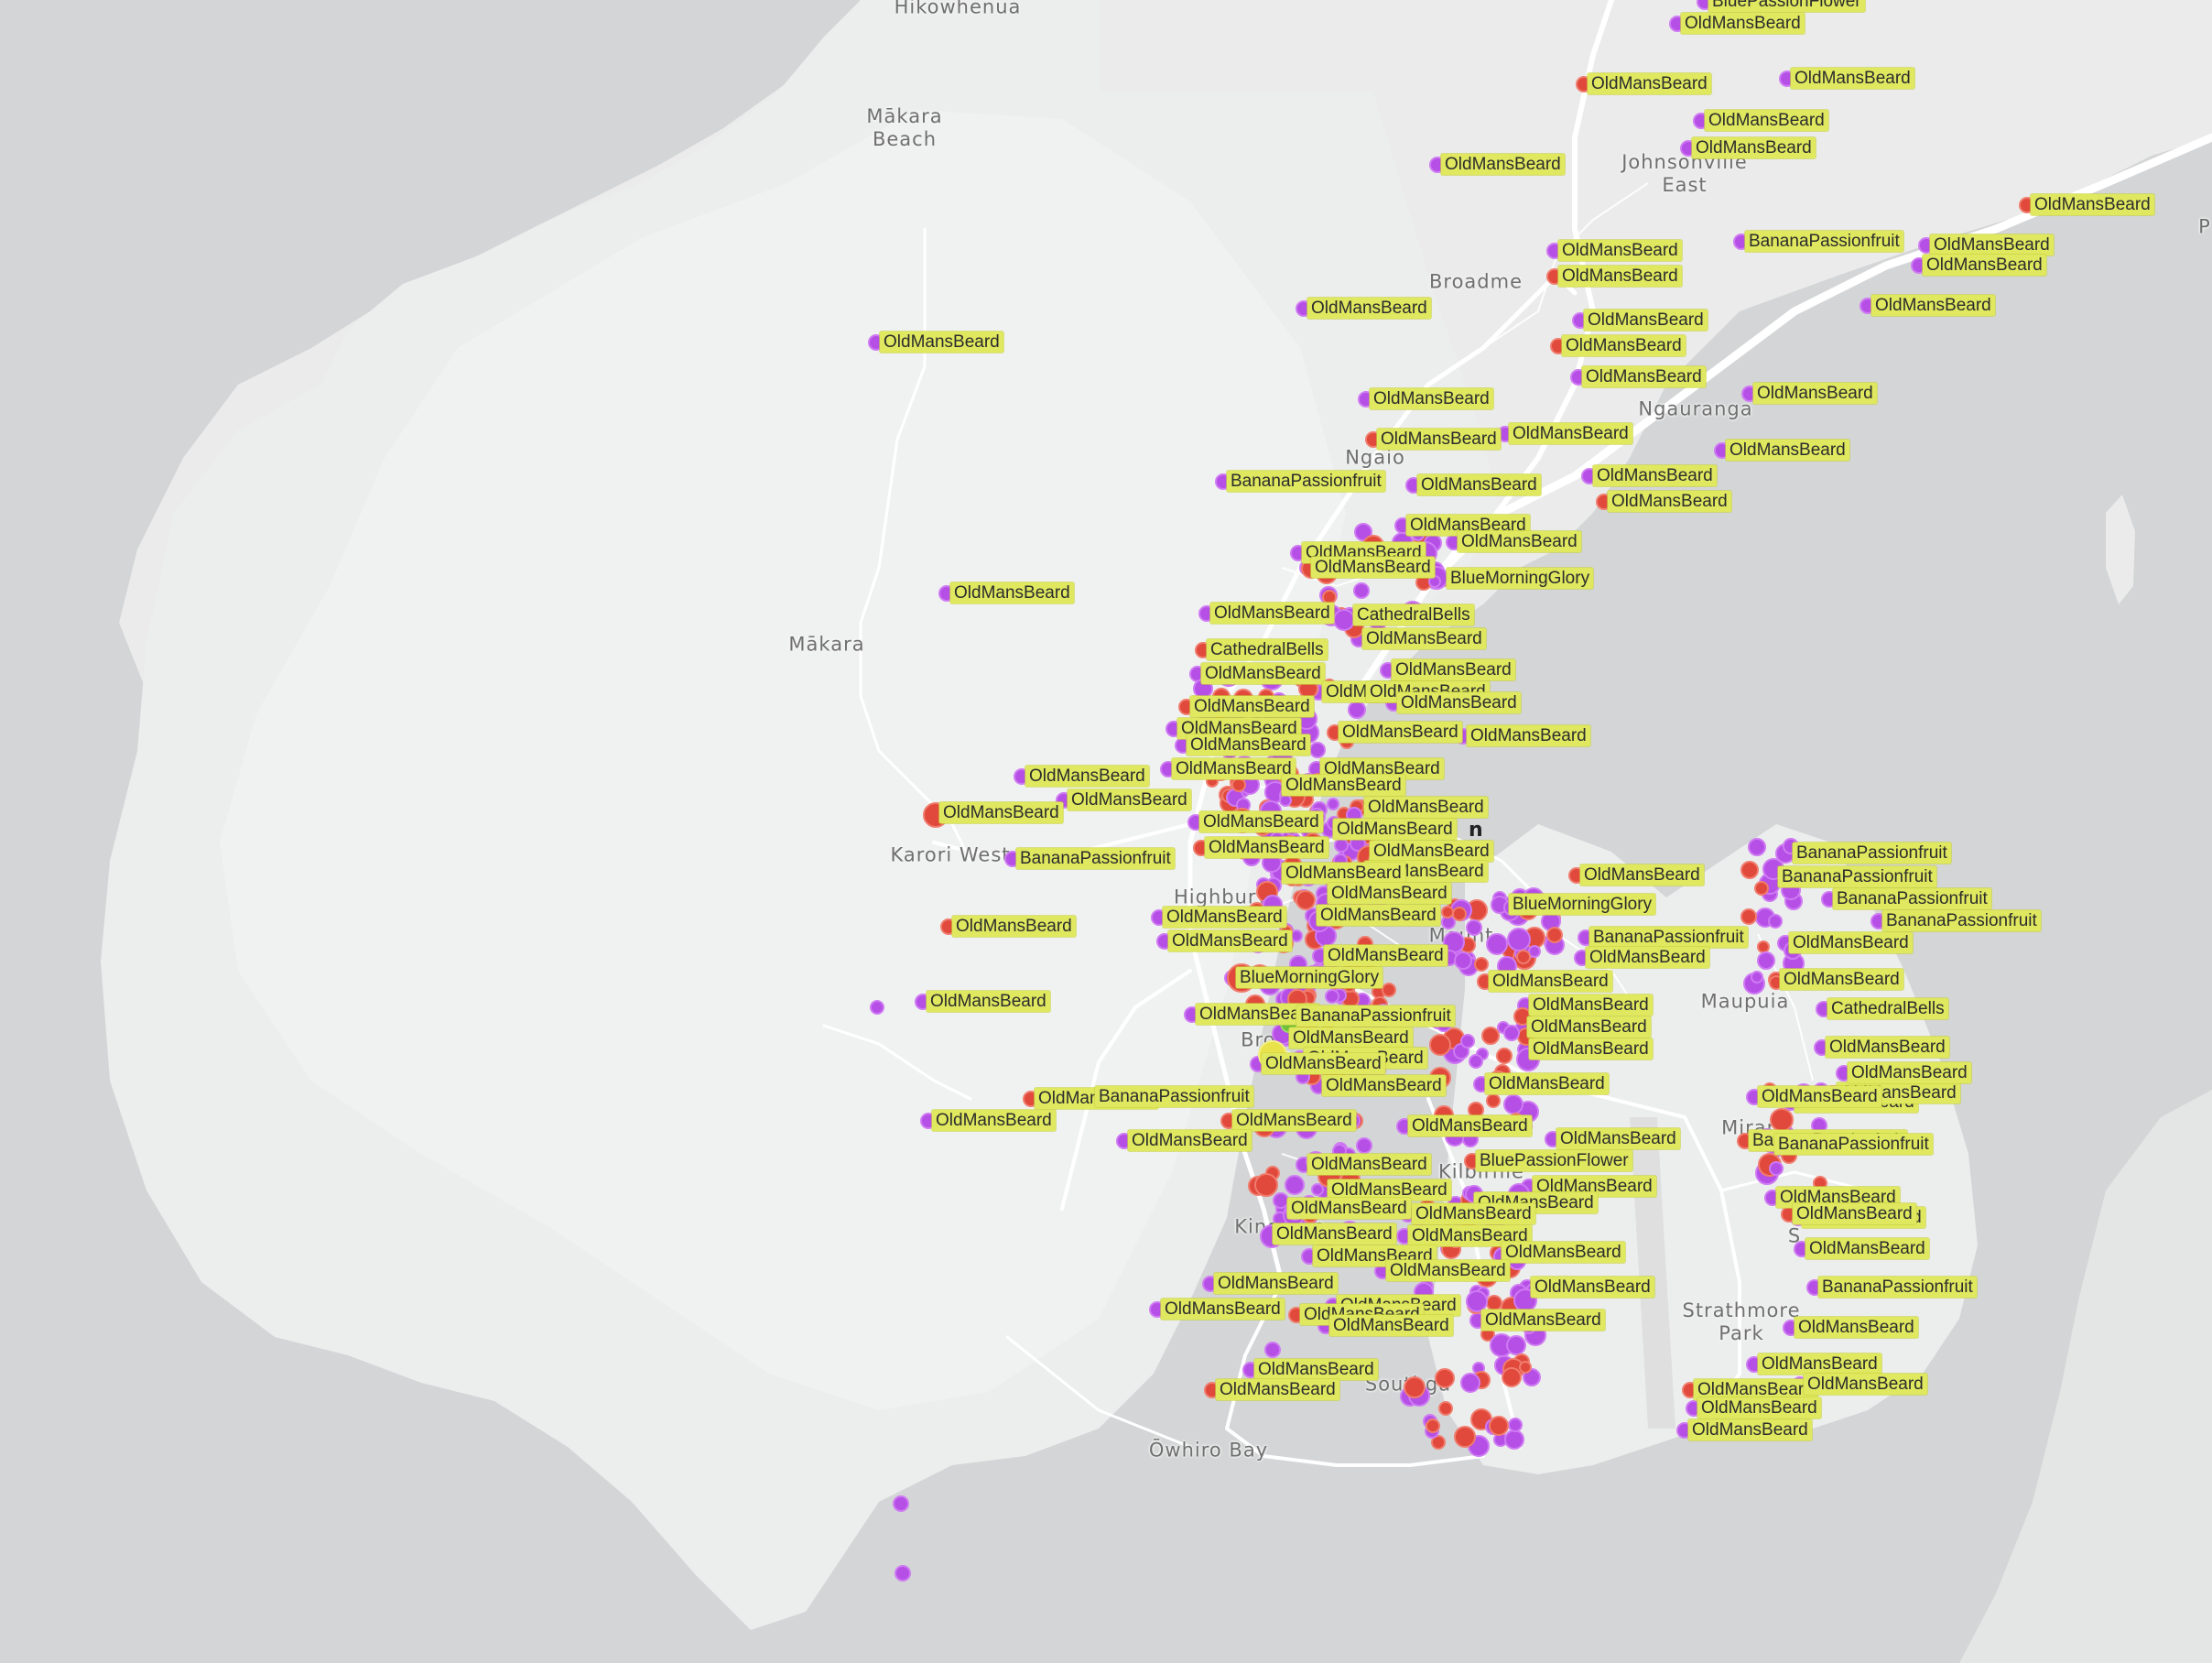  Describe the element at coordinates (1786, 6) in the screenshot. I see `species-label: BluePassionFlower` at that location.